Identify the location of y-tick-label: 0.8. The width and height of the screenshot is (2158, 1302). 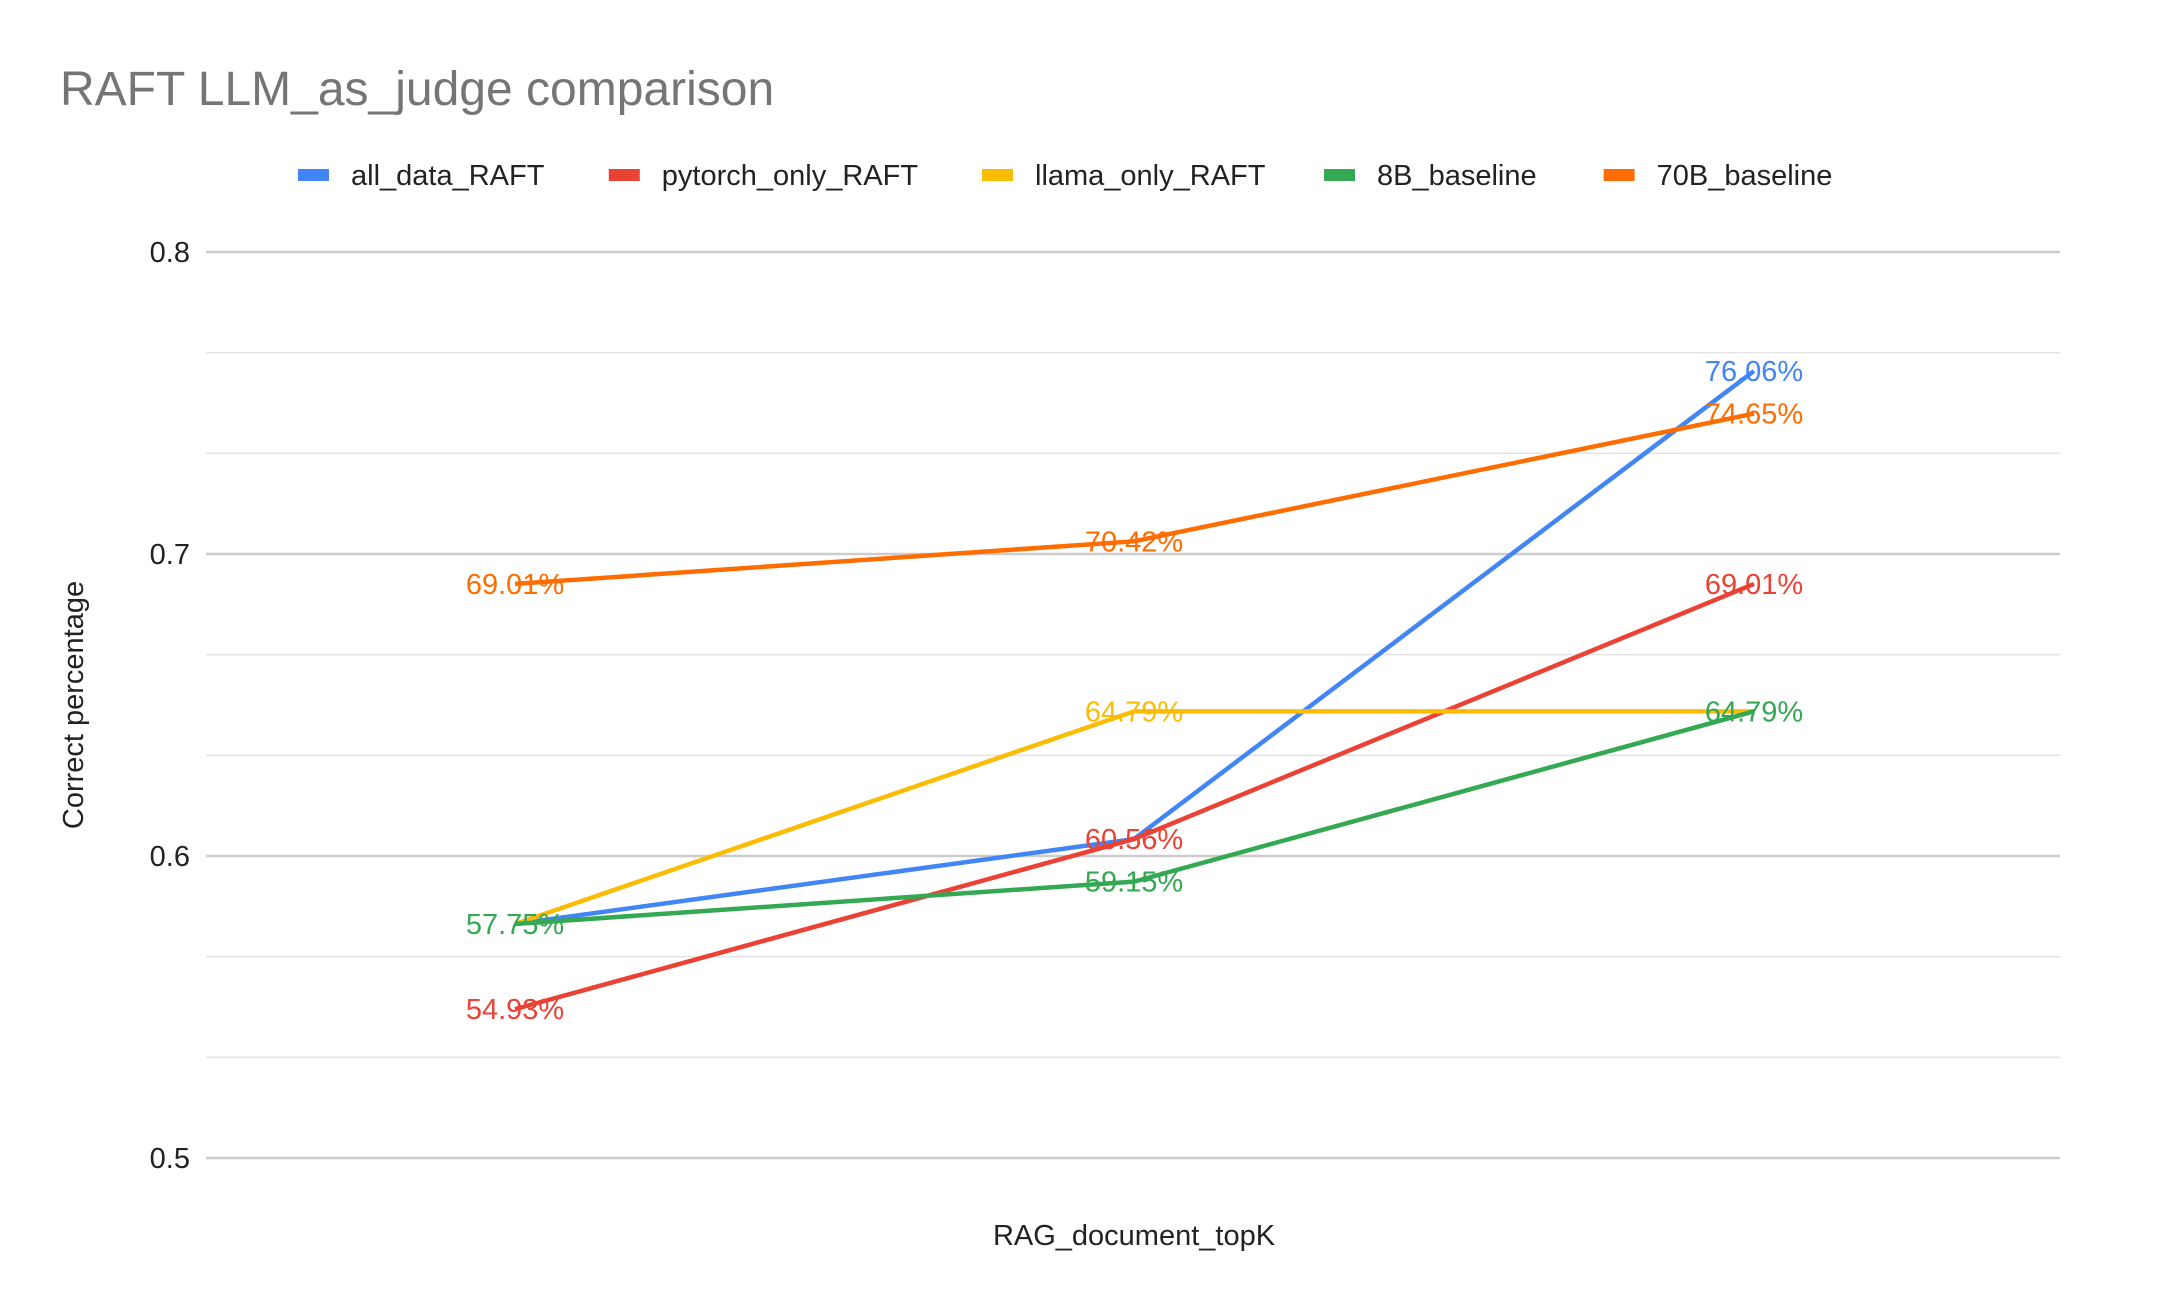
(170, 253).